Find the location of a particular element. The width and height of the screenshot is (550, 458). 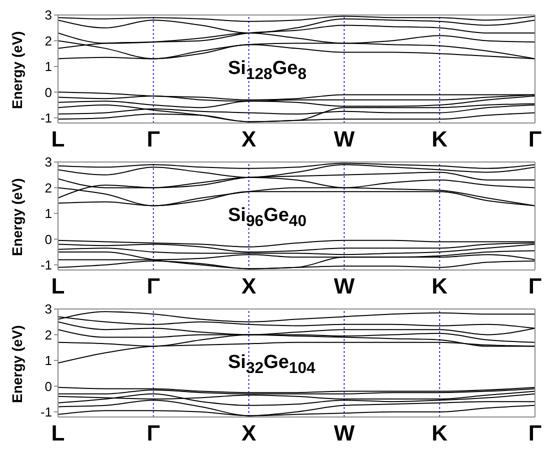

text: Si$_{96}$Ge$_{40}$ is located at coordinates (267, 218).